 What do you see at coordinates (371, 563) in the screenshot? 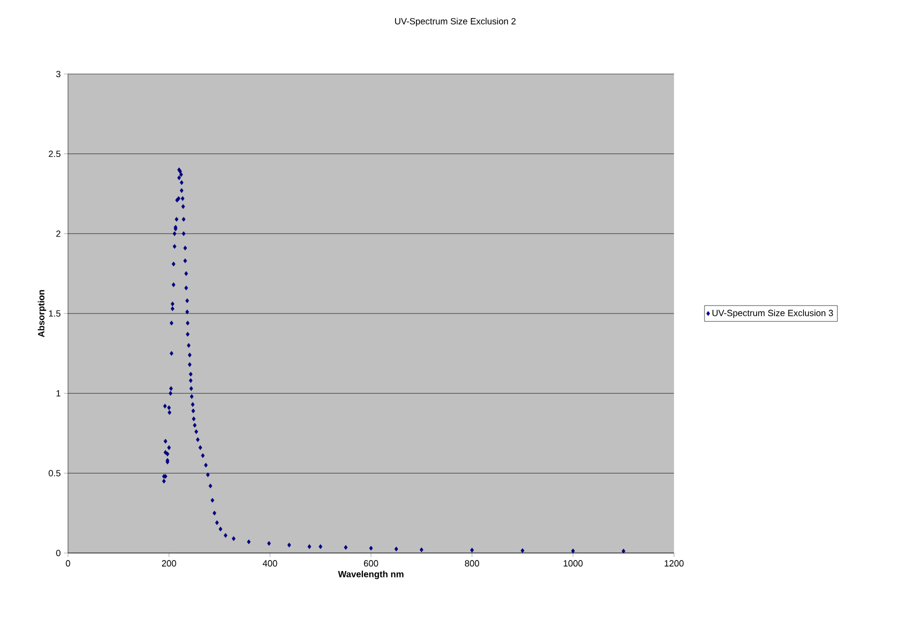
I see `x-tick-label: 600` at bounding box center [371, 563].